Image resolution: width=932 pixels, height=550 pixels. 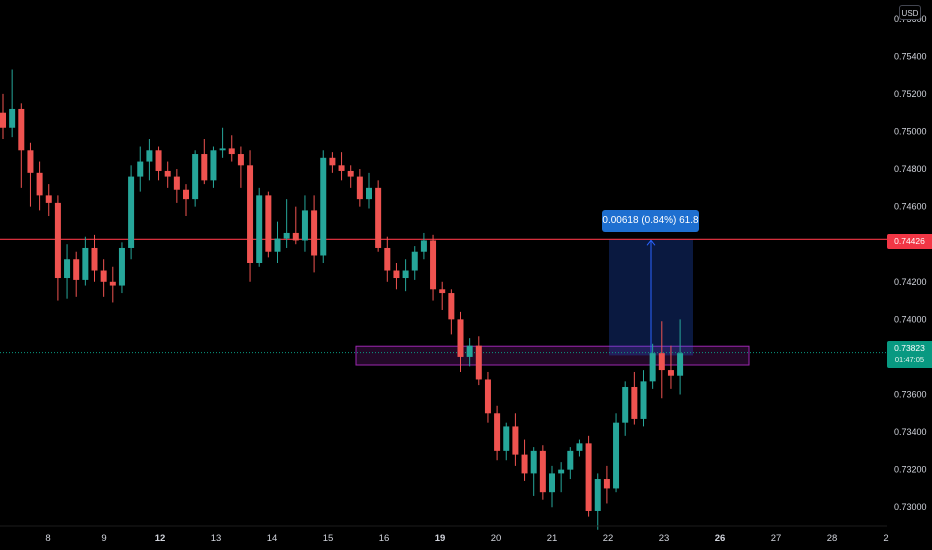 What do you see at coordinates (651, 297) in the screenshot?
I see `measure-tool-layer` at bounding box center [651, 297].